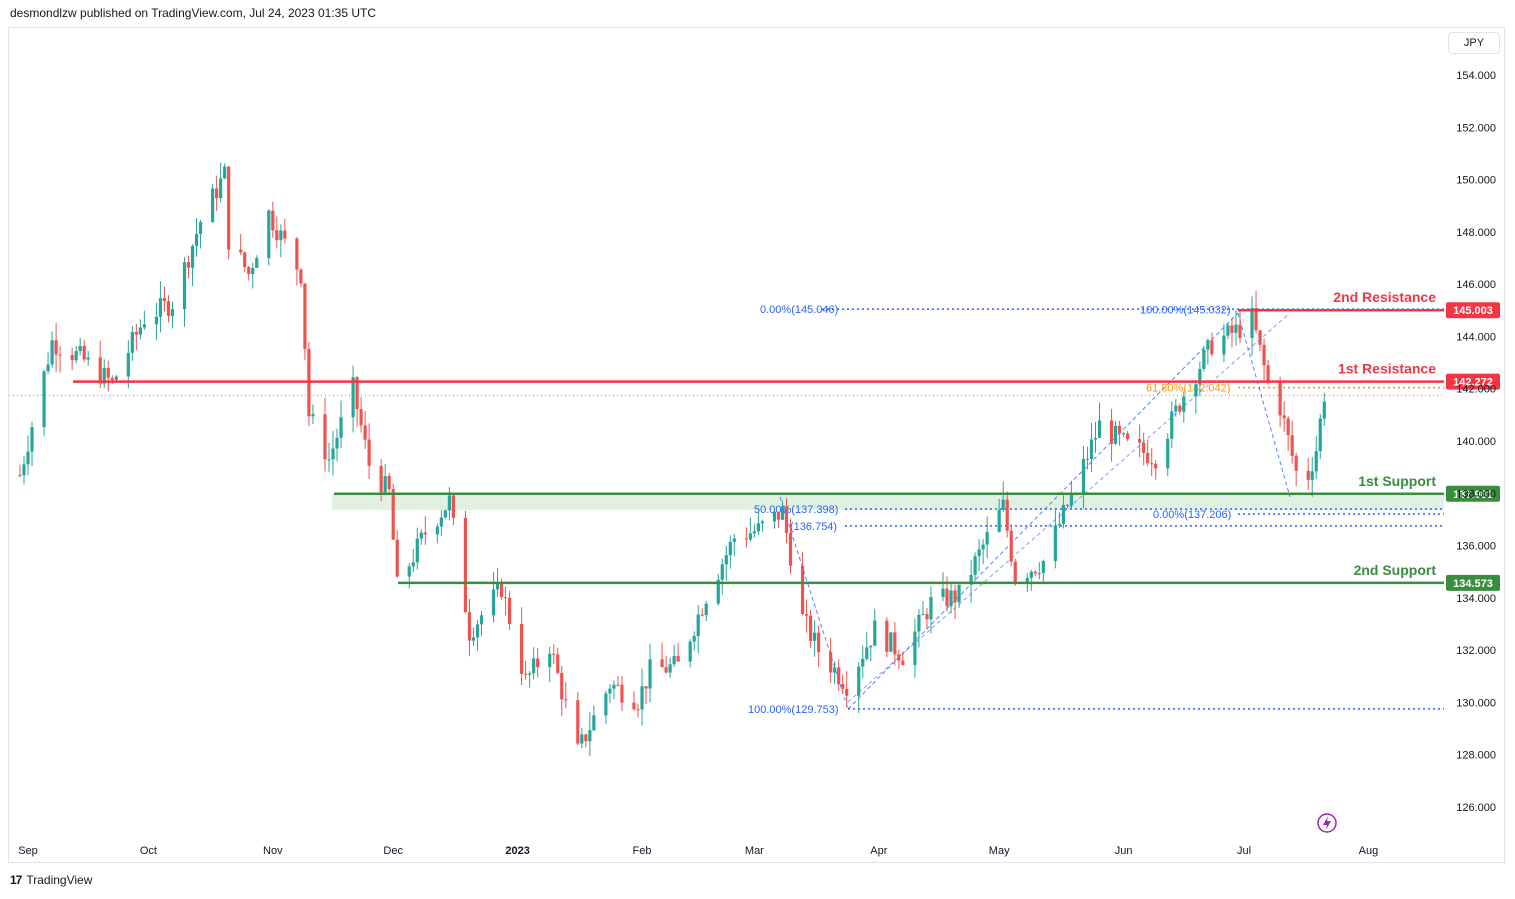 Image resolution: width=1515 pixels, height=899 pixels. What do you see at coordinates (1327, 823) in the screenshot?
I see `lightning-icon` at bounding box center [1327, 823].